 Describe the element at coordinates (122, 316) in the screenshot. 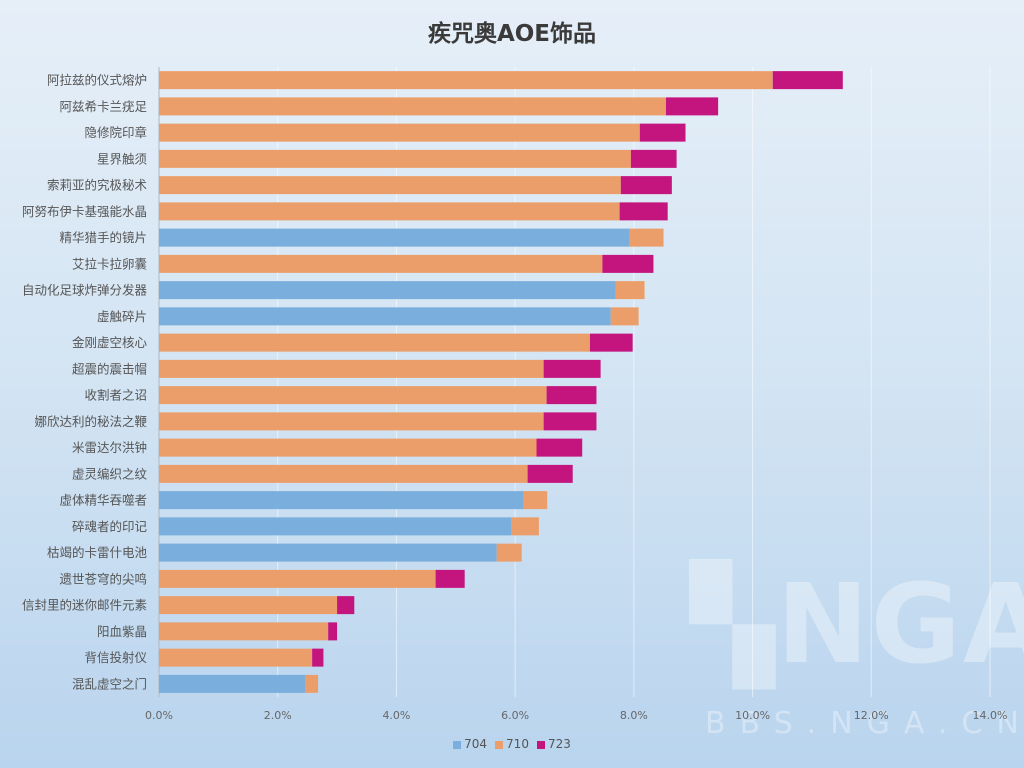

I see `category-label: 虚触碎片` at that location.